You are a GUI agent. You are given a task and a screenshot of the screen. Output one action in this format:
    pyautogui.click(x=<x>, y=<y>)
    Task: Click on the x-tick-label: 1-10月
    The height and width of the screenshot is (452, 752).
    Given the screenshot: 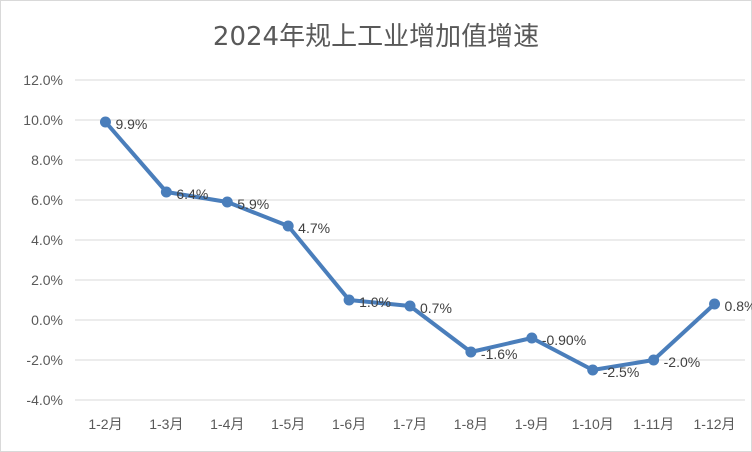 What is the action you would take?
    pyautogui.click(x=593, y=424)
    